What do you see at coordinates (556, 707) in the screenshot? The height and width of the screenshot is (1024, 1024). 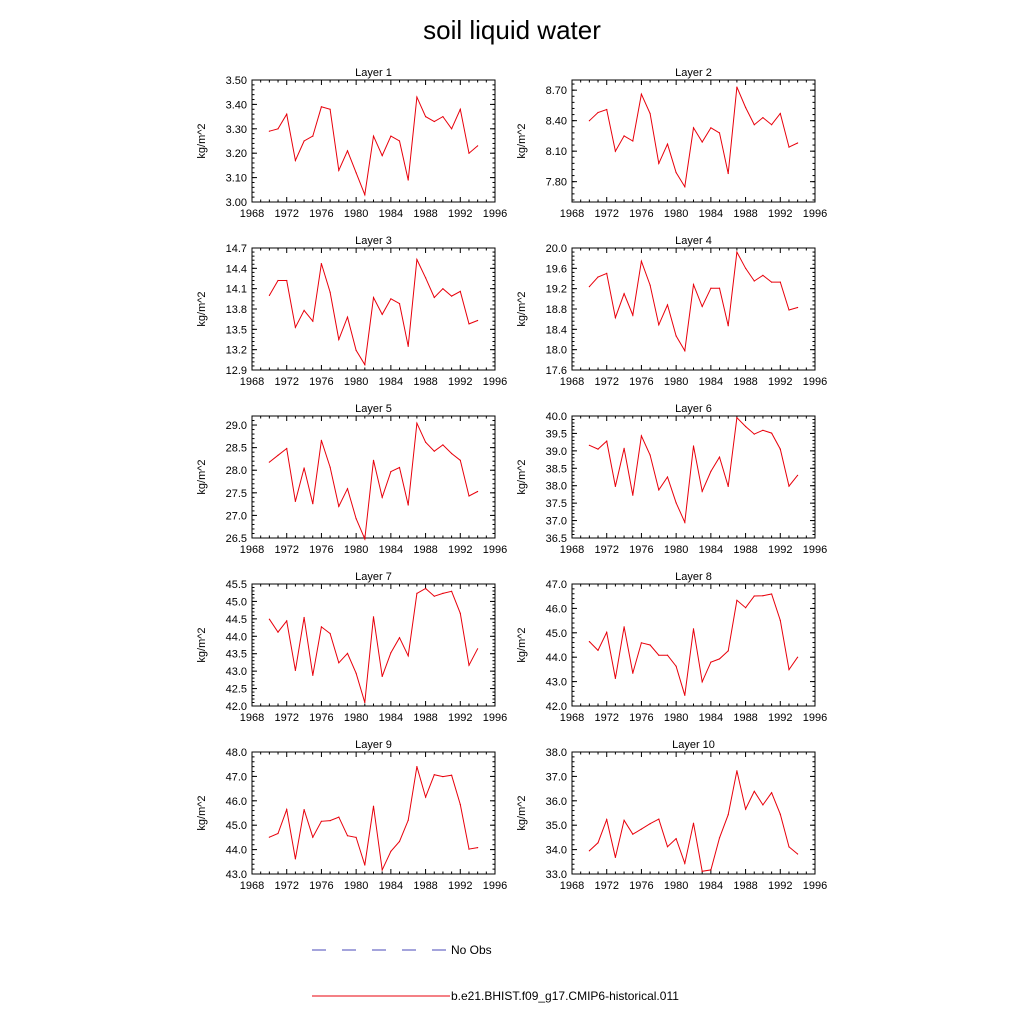 I see `y-tick-label: 42.0` at bounding box center [556, 707].